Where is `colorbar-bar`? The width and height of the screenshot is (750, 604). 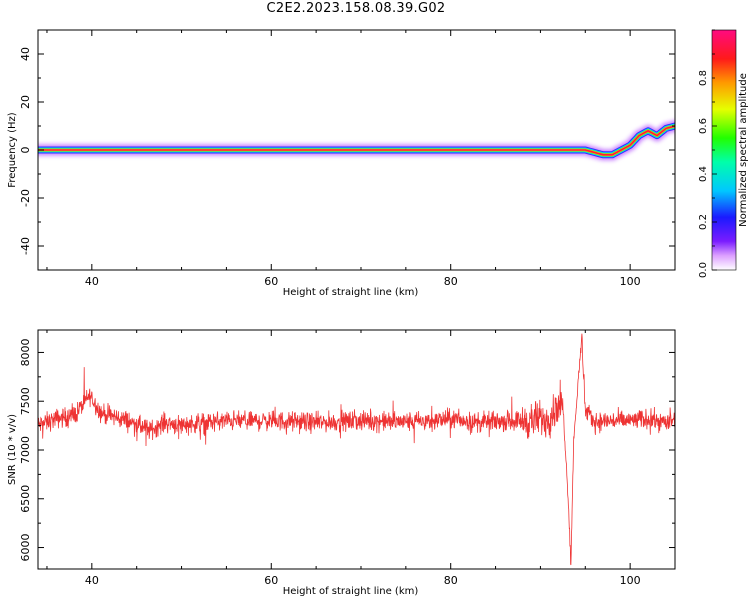 colorbar-bar is located at coordinates (724, 150).